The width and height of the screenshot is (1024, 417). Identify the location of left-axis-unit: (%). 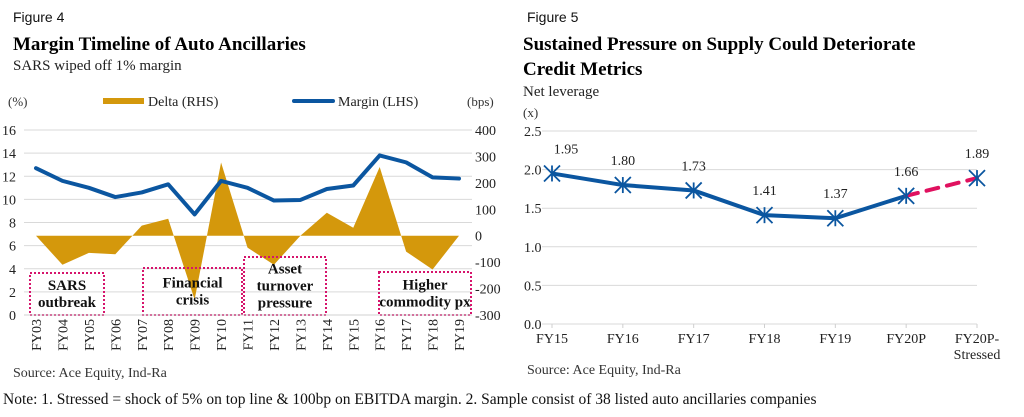
(18, 101).